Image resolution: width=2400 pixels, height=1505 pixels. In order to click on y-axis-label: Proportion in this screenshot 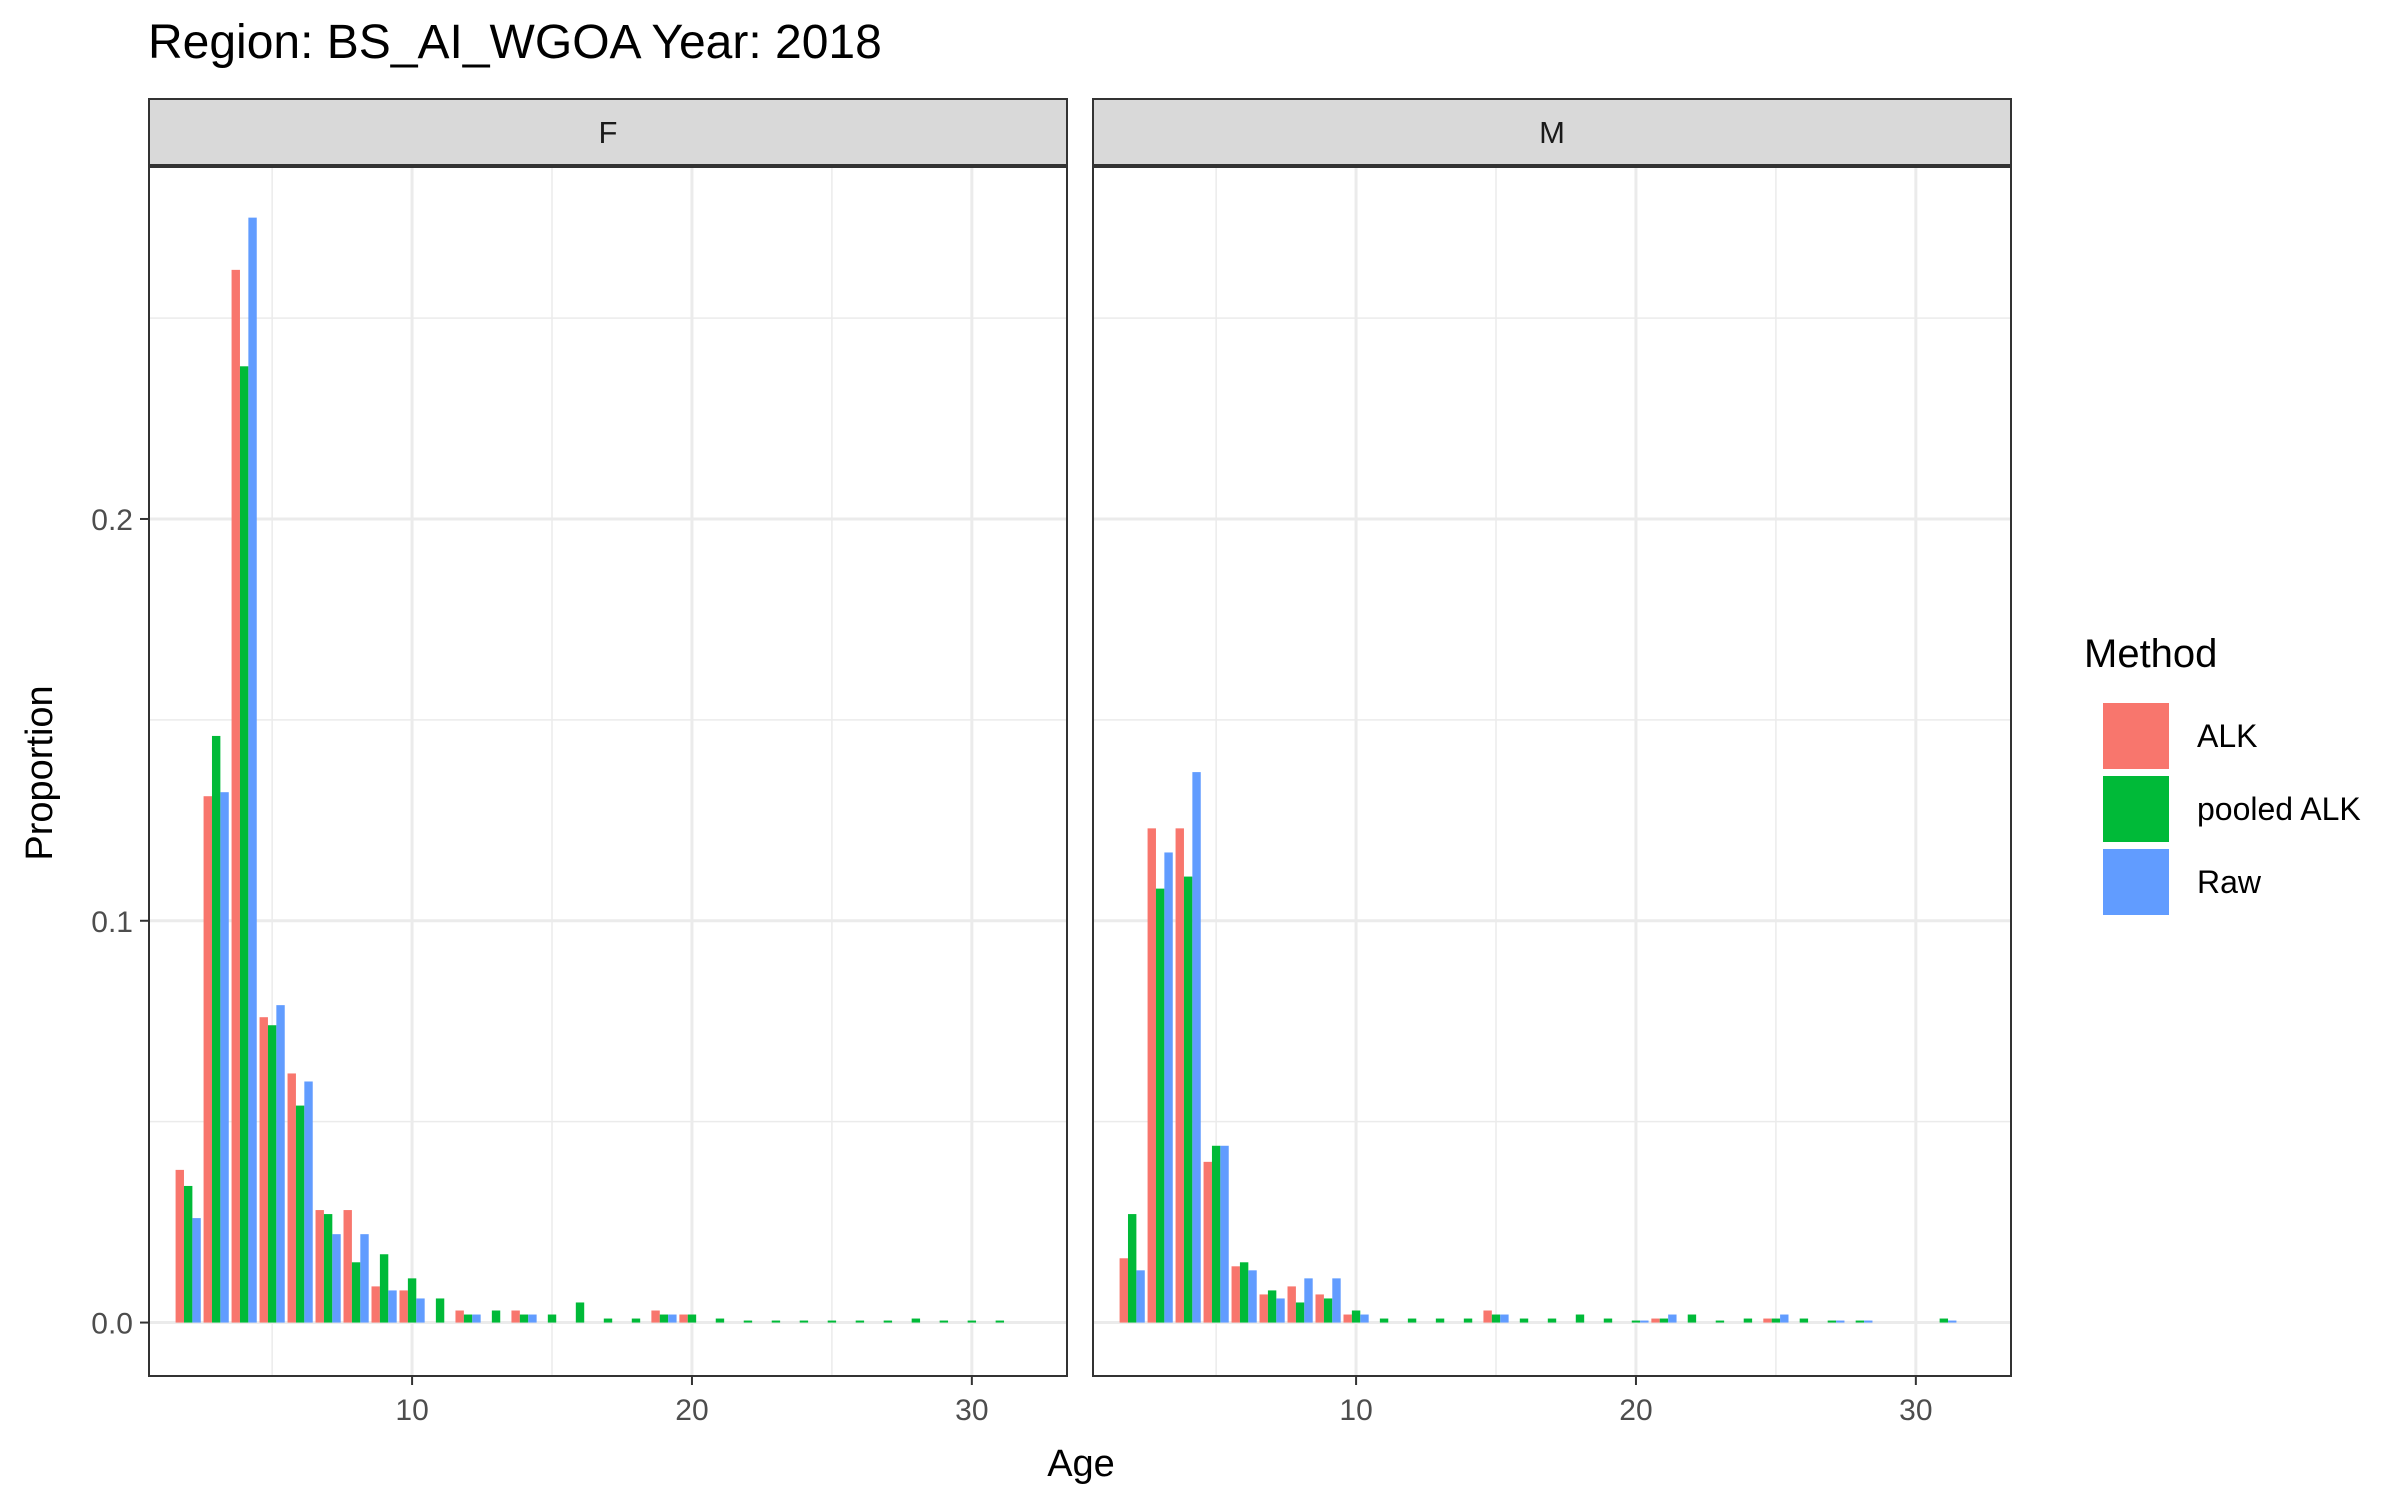, I will do `click(40, 772)`.